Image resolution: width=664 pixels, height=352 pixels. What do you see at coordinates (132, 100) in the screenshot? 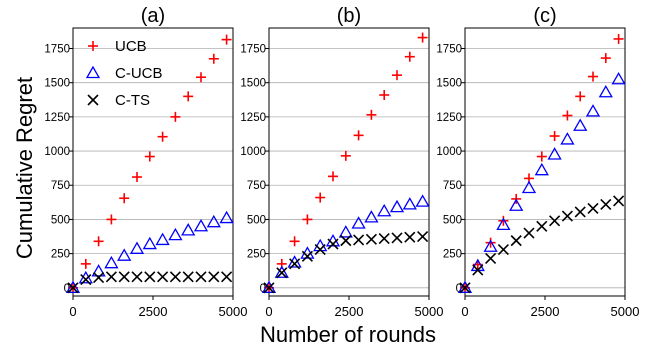
I see `legend-label: C-TS` at bounding box center [132, 100].